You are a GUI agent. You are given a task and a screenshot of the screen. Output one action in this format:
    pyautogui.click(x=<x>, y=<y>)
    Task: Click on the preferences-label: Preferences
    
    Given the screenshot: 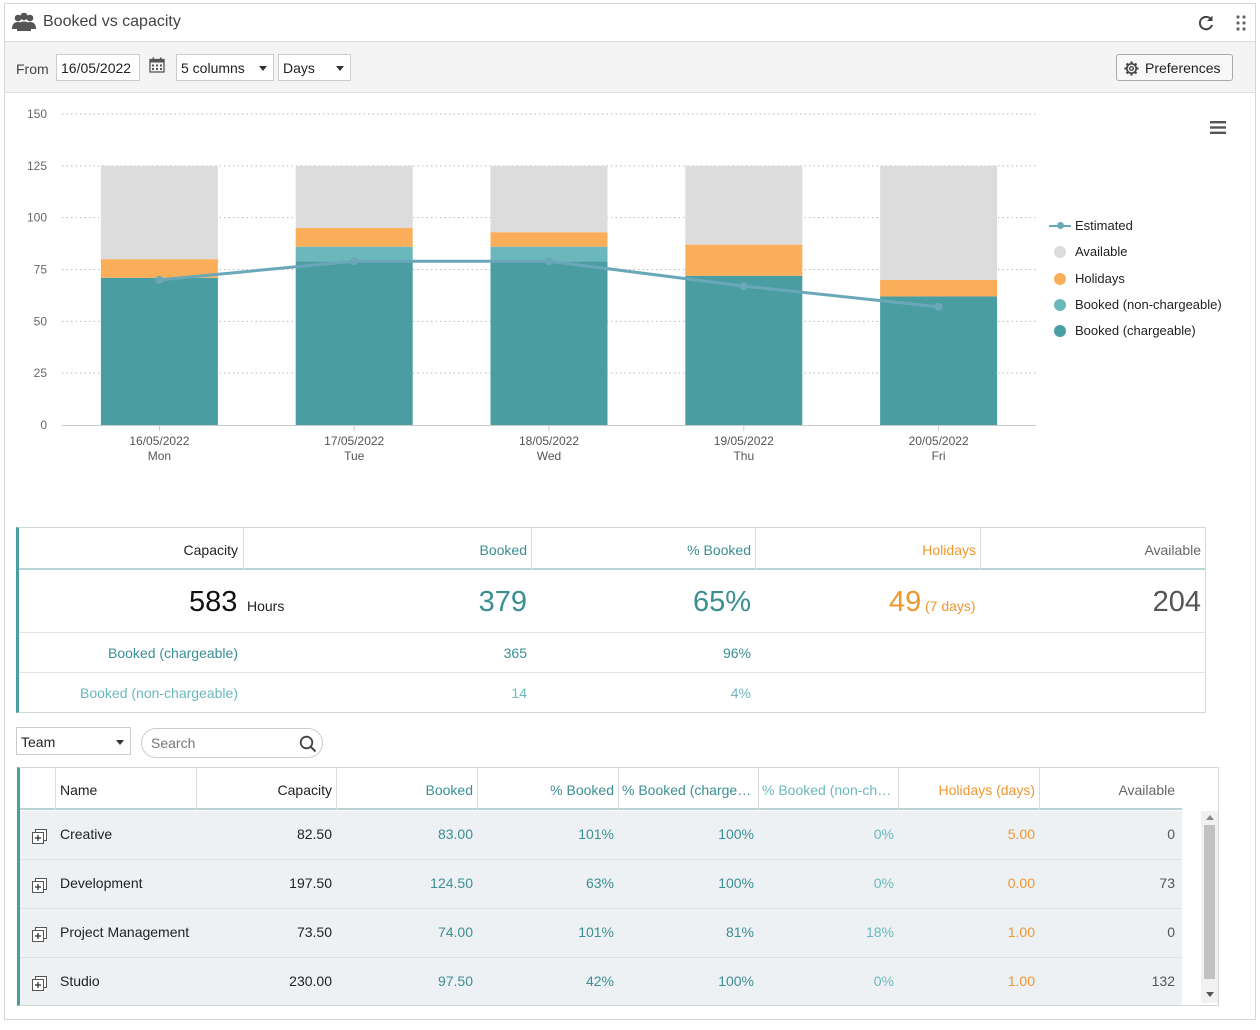 What is the action you would take?
    pyautogui.click(x=1183, y=68)
    